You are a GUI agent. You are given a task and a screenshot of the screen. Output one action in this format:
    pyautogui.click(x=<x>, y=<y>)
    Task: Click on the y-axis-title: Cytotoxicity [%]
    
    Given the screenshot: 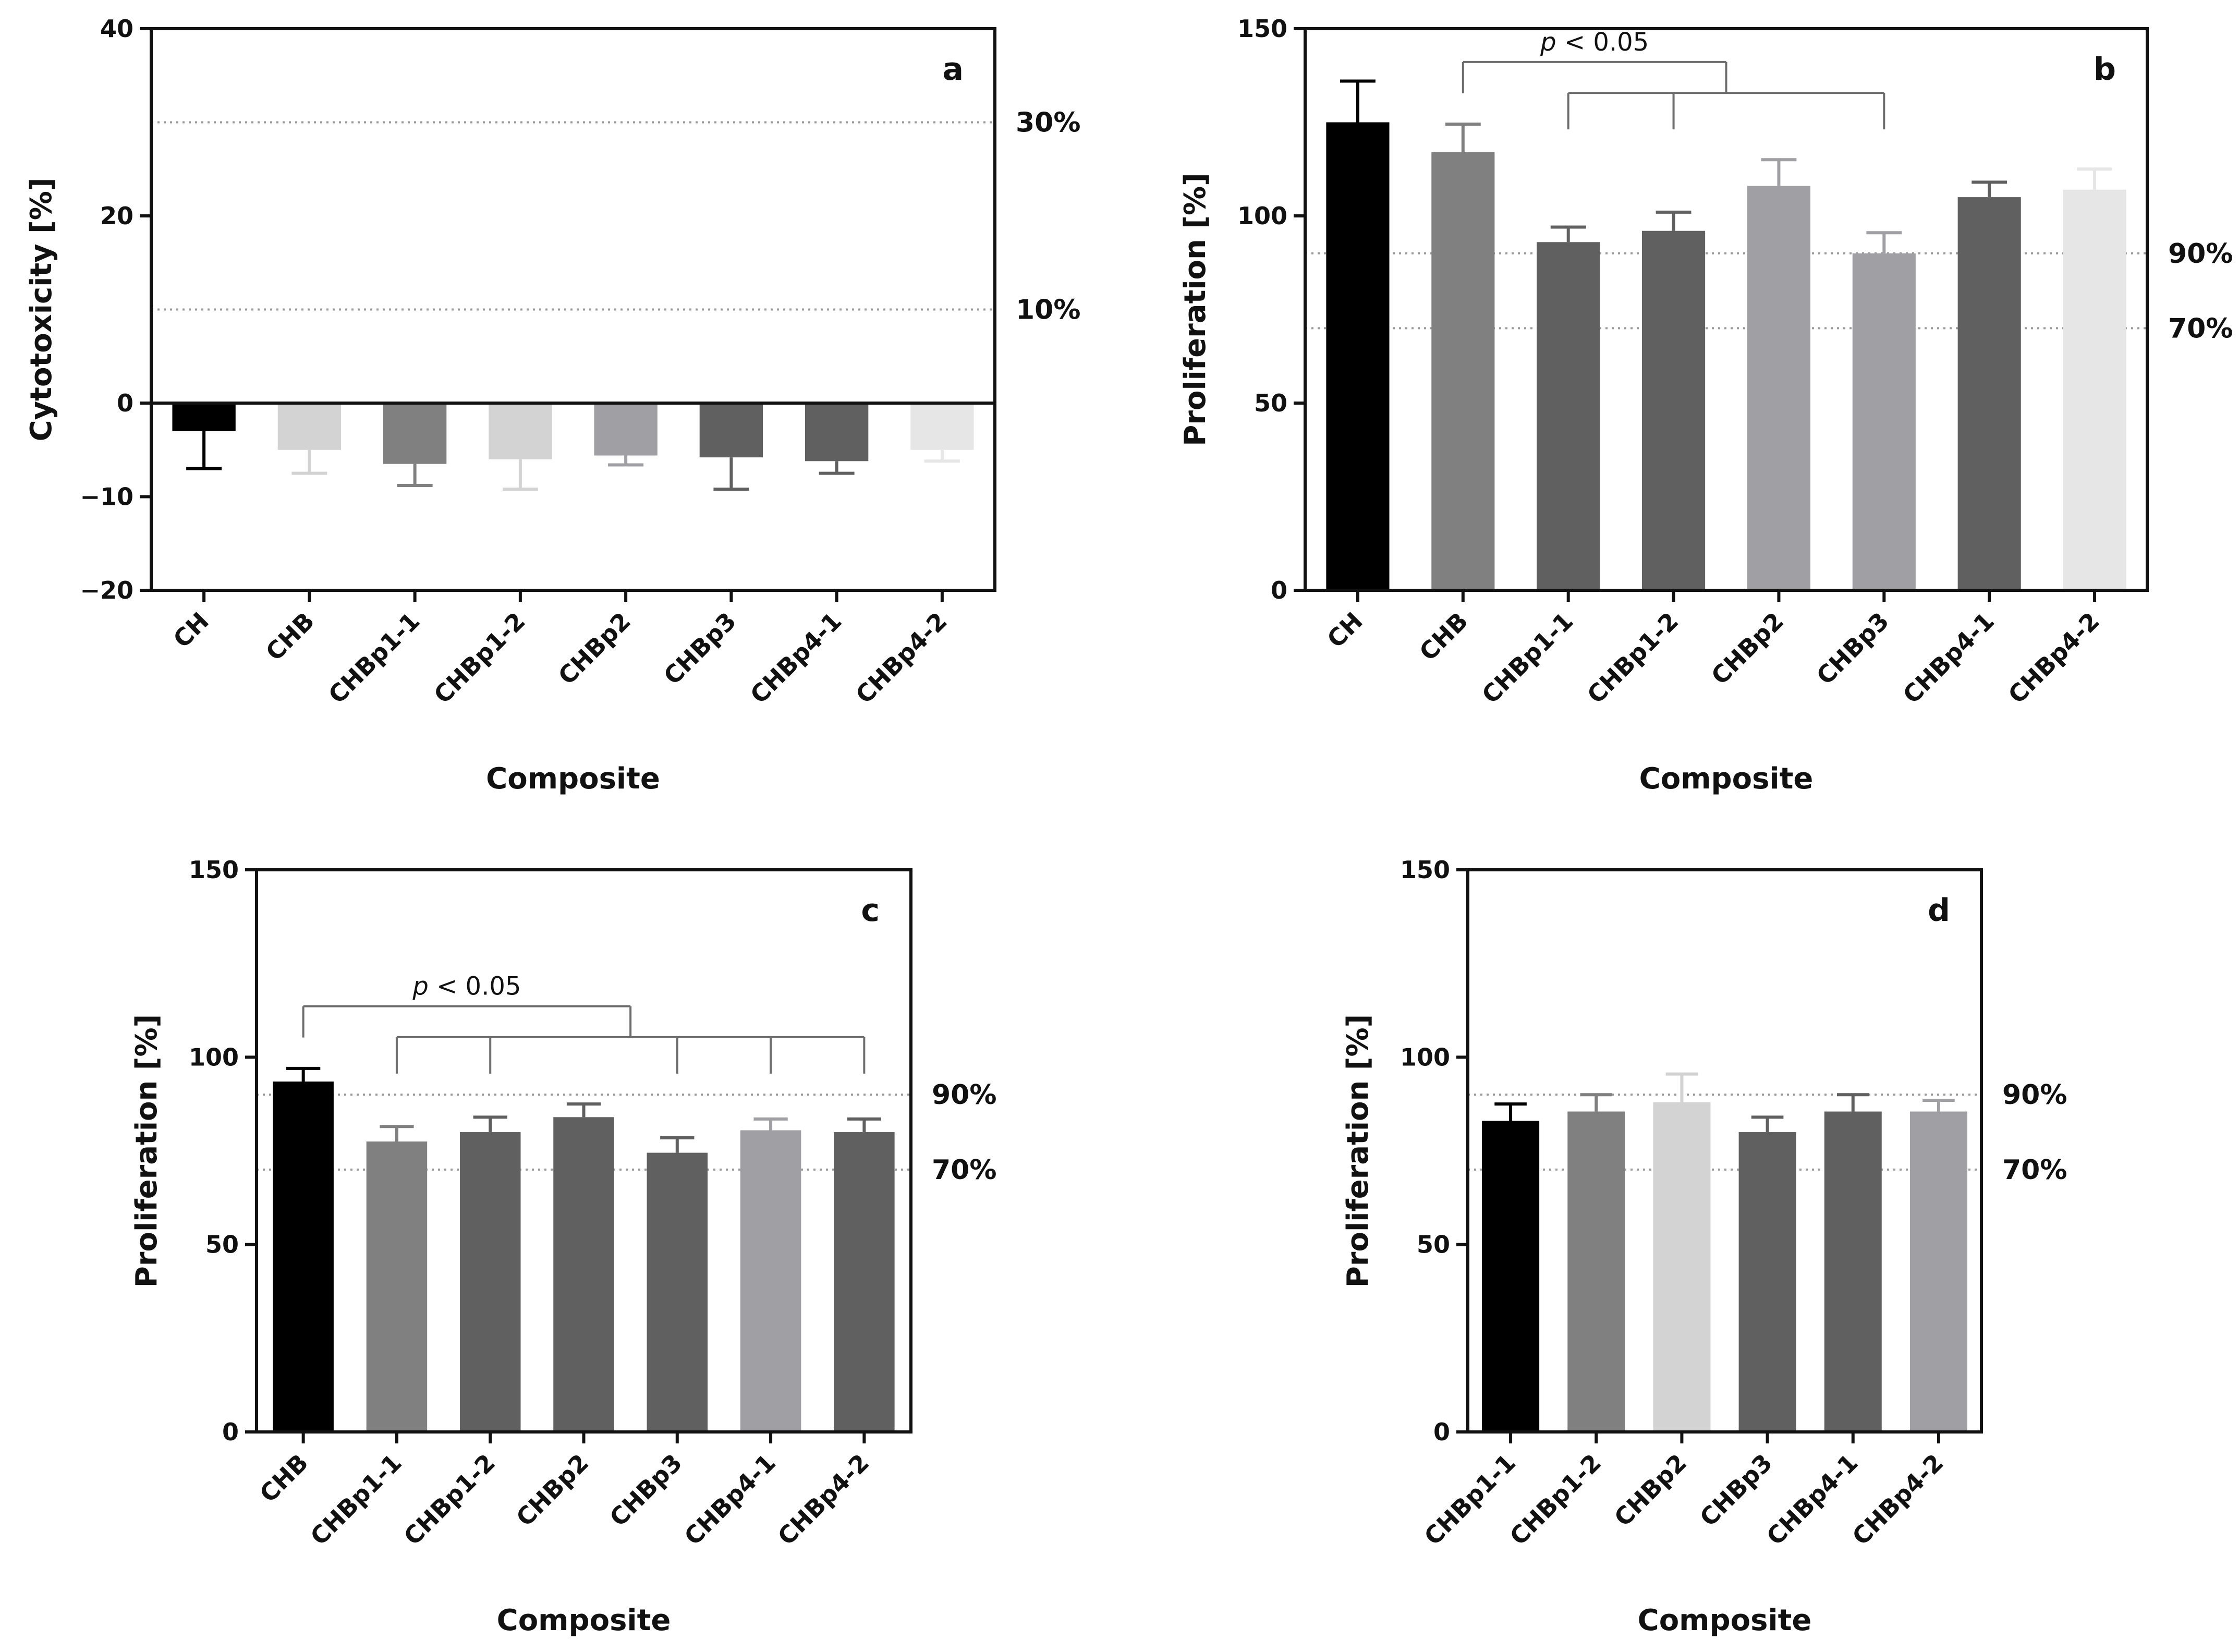 What is the action you would take?
    pyautogui.click(x=42, y=310)
    